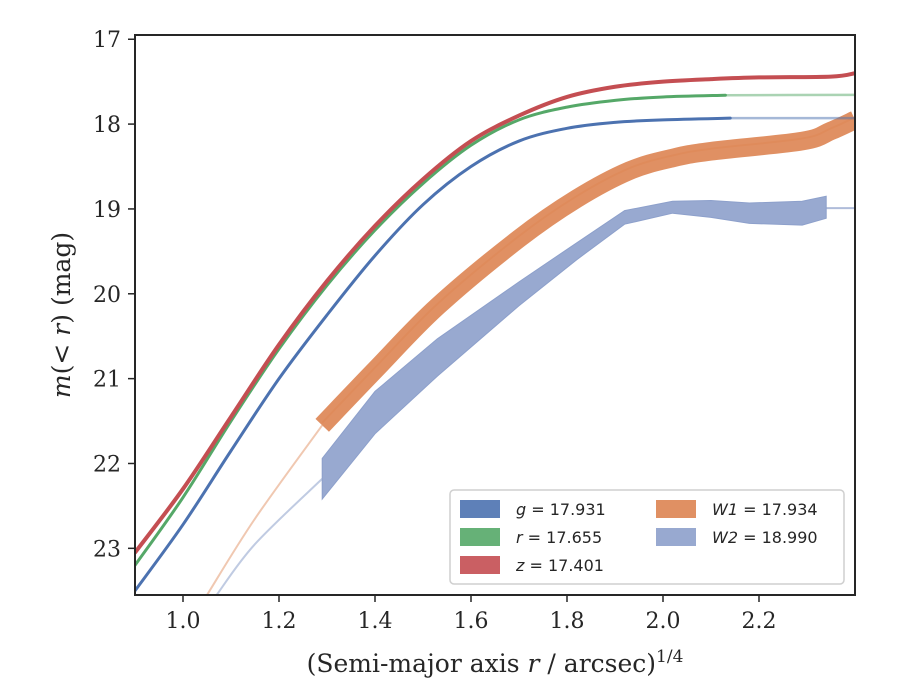 This screenshot has width=900, height=700. What do you see at coordinates (279, 621) in the screenshot?
I see `x-tick-label: 1.2` at bounding box center [279, 621].